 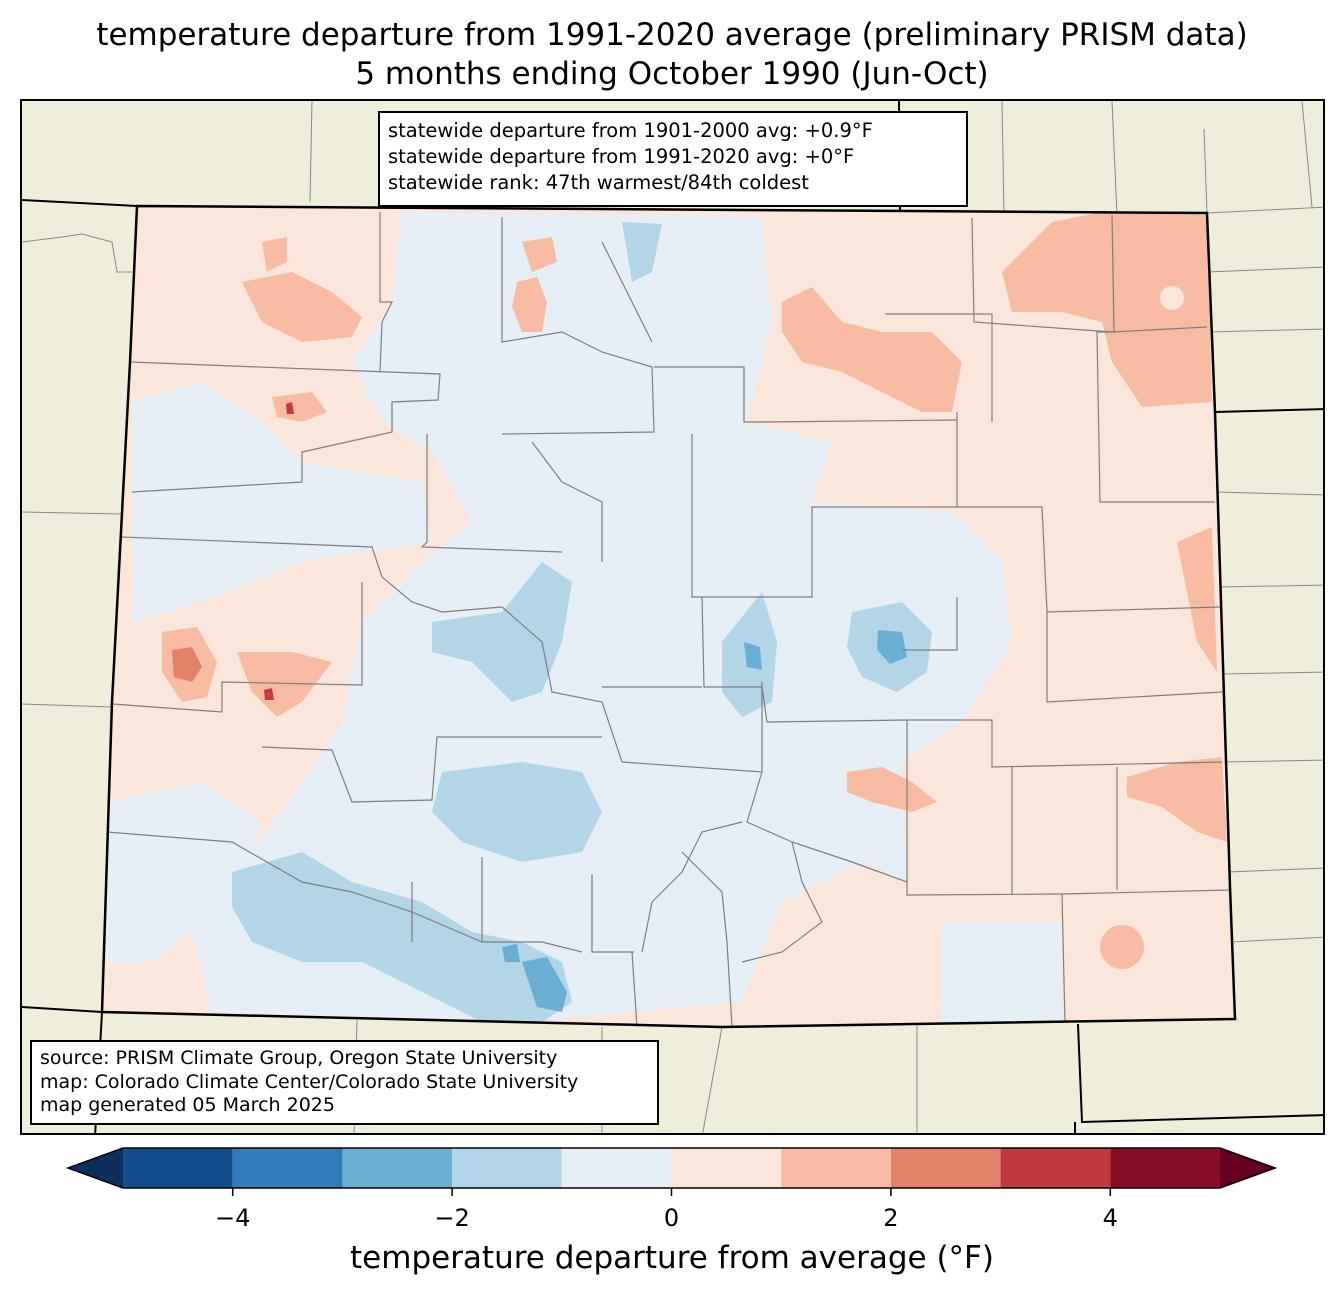 What do you see at coordinates (1002, 972) in the screenshot?
I see `cool-zone-southeast` at bounding box center [1002, 972].